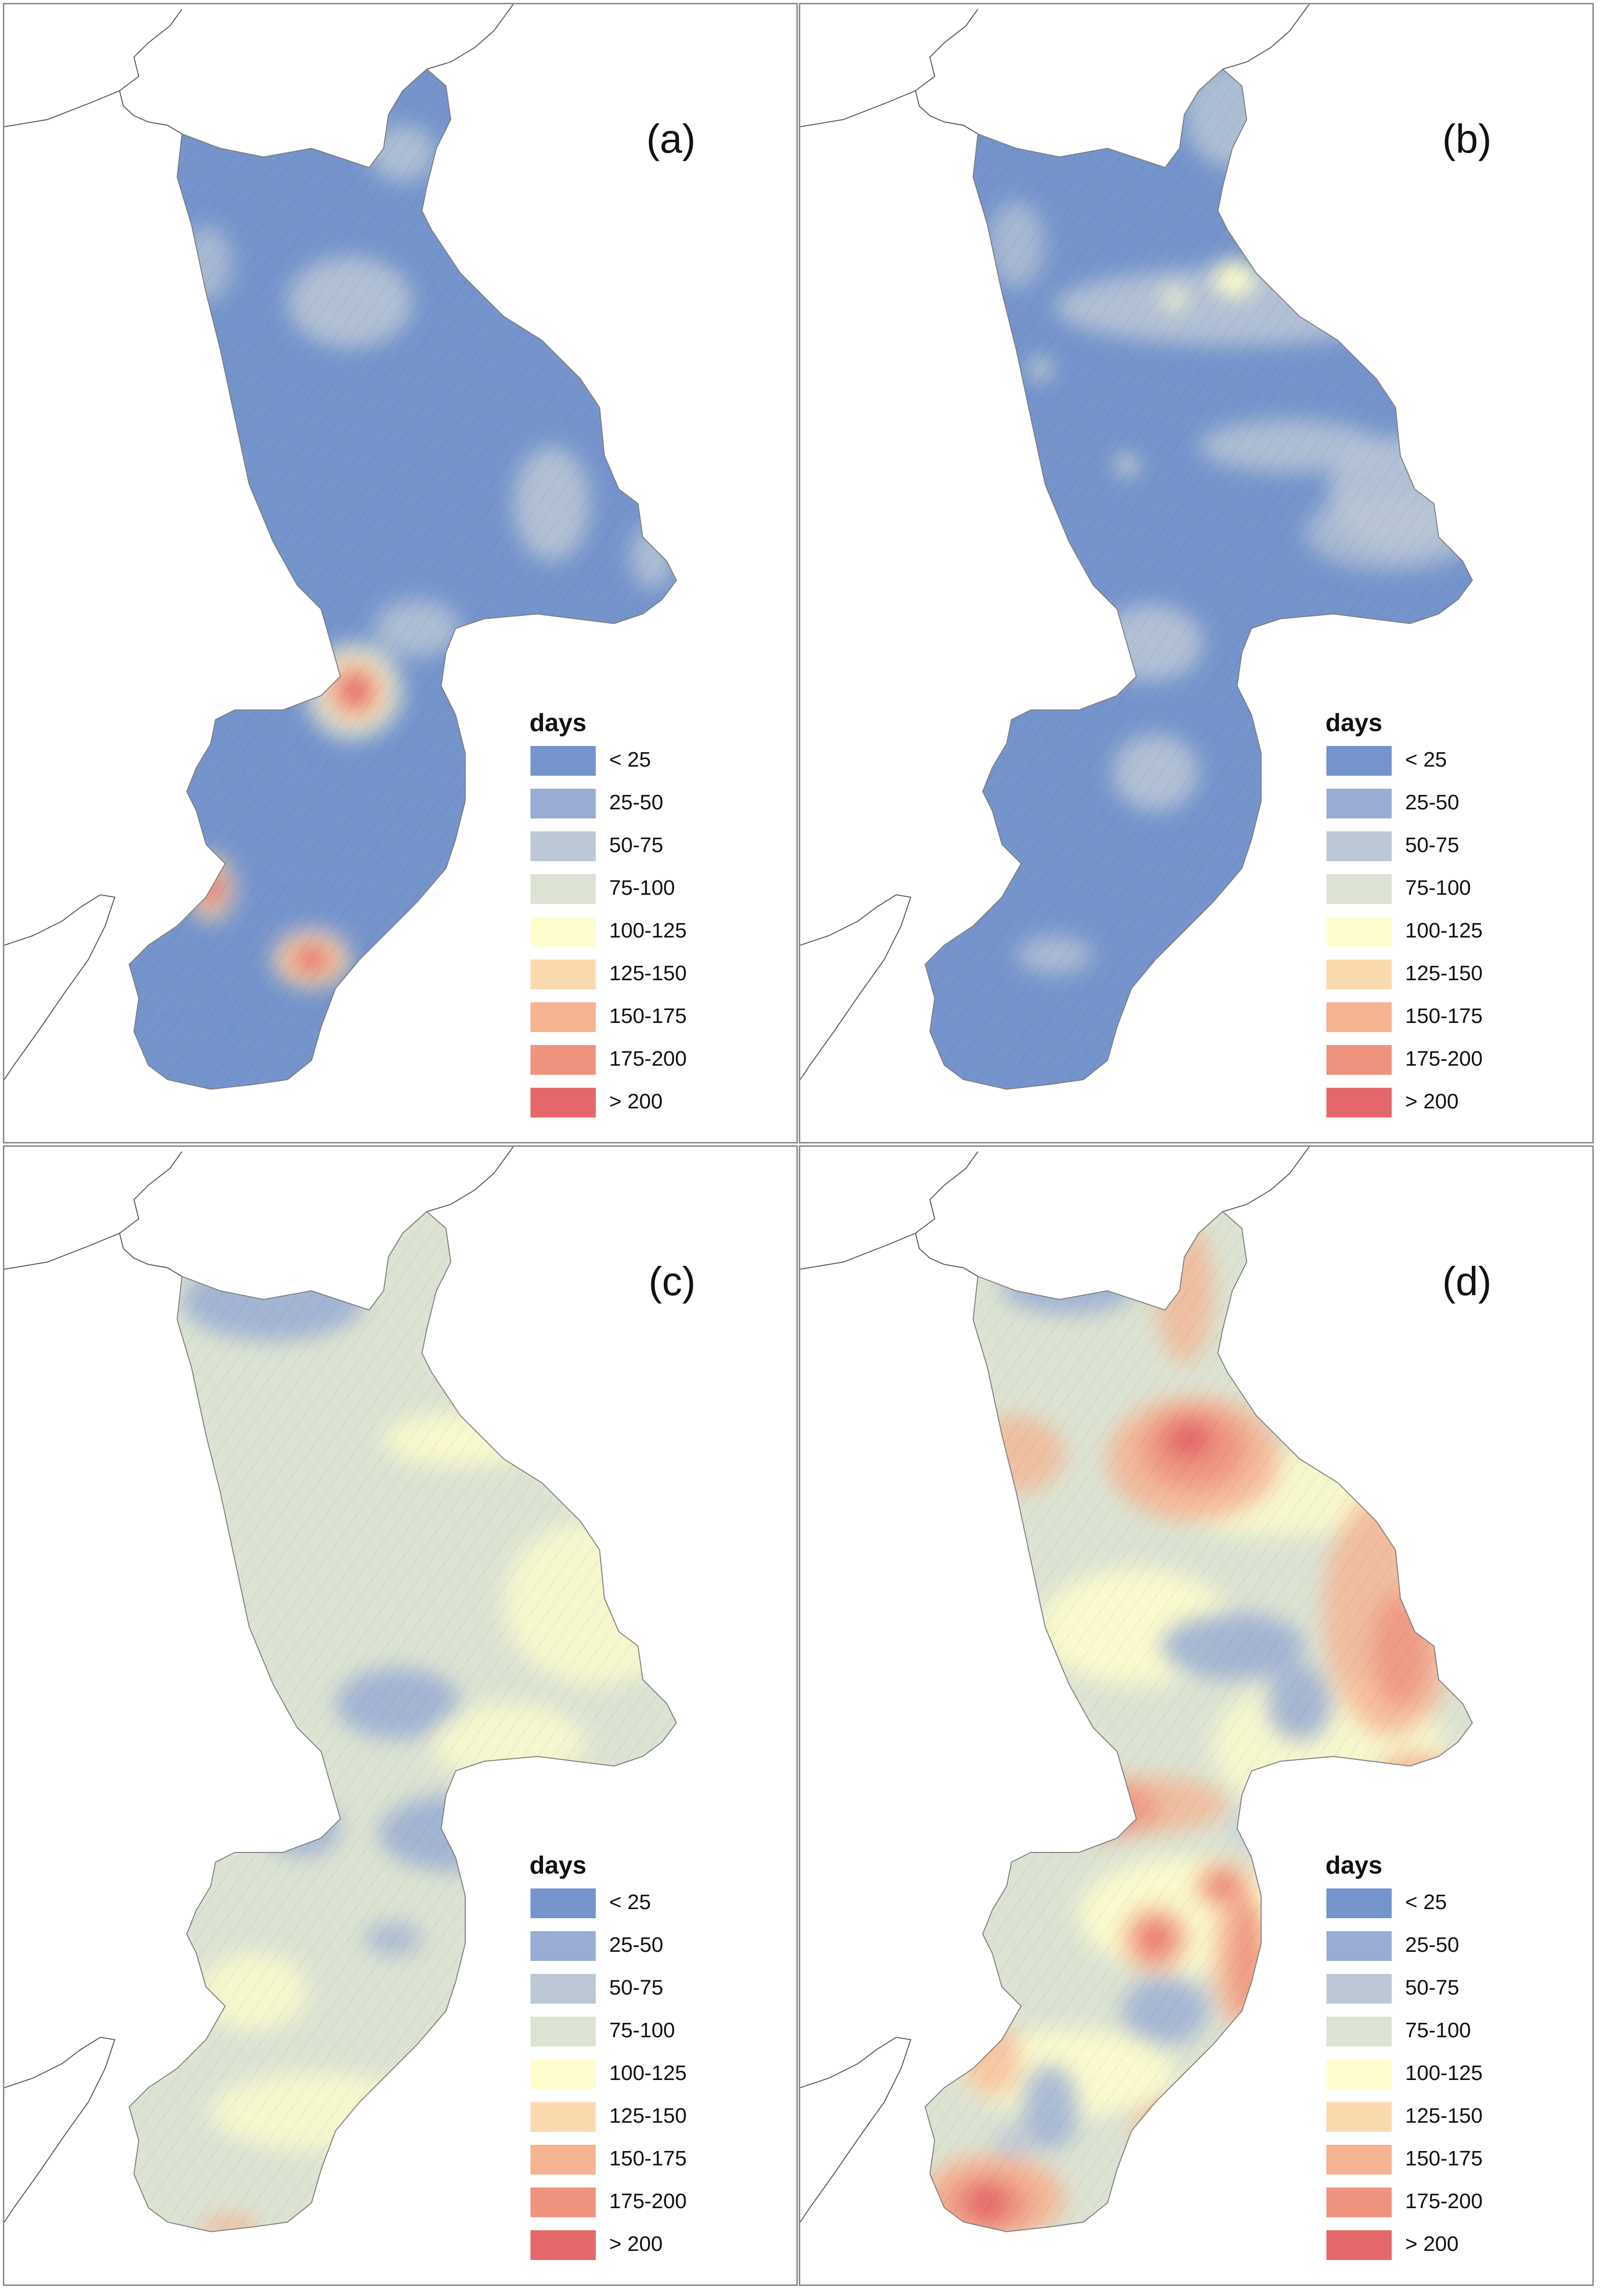 The width and height of the screenshot is (1601, 2296). What do you see at coordinates (1467, 138) in the screenshot?
I see `panel-label: (b)` at bounding box center [1467, 138].